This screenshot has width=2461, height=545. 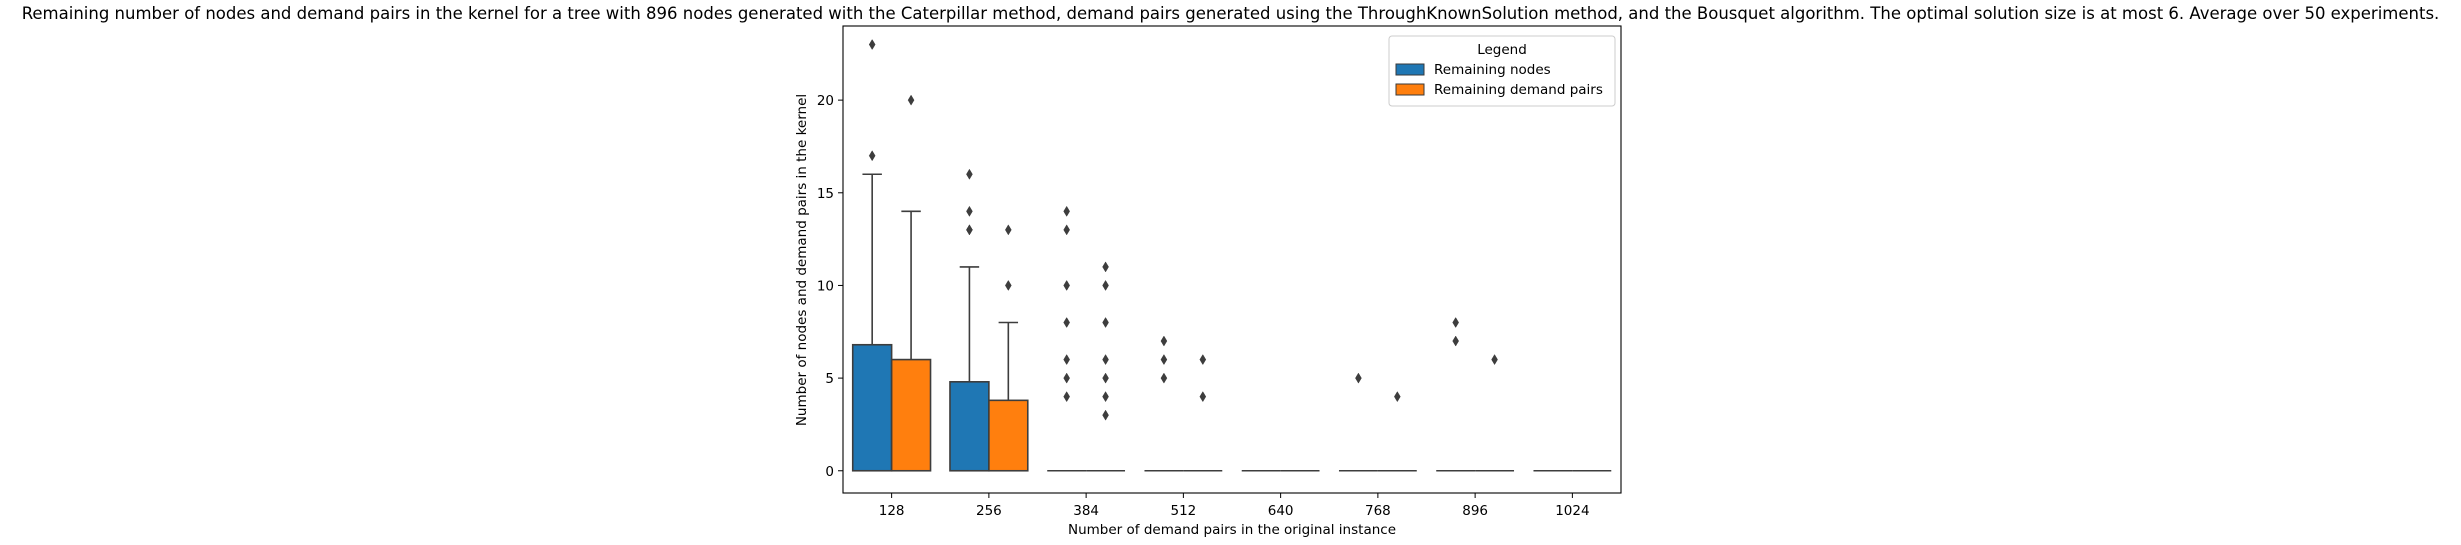 What do you see at coordinates (989, 511) in the screenshot?
I see `x-tick-label: 256` at bounding box center [989, 511].